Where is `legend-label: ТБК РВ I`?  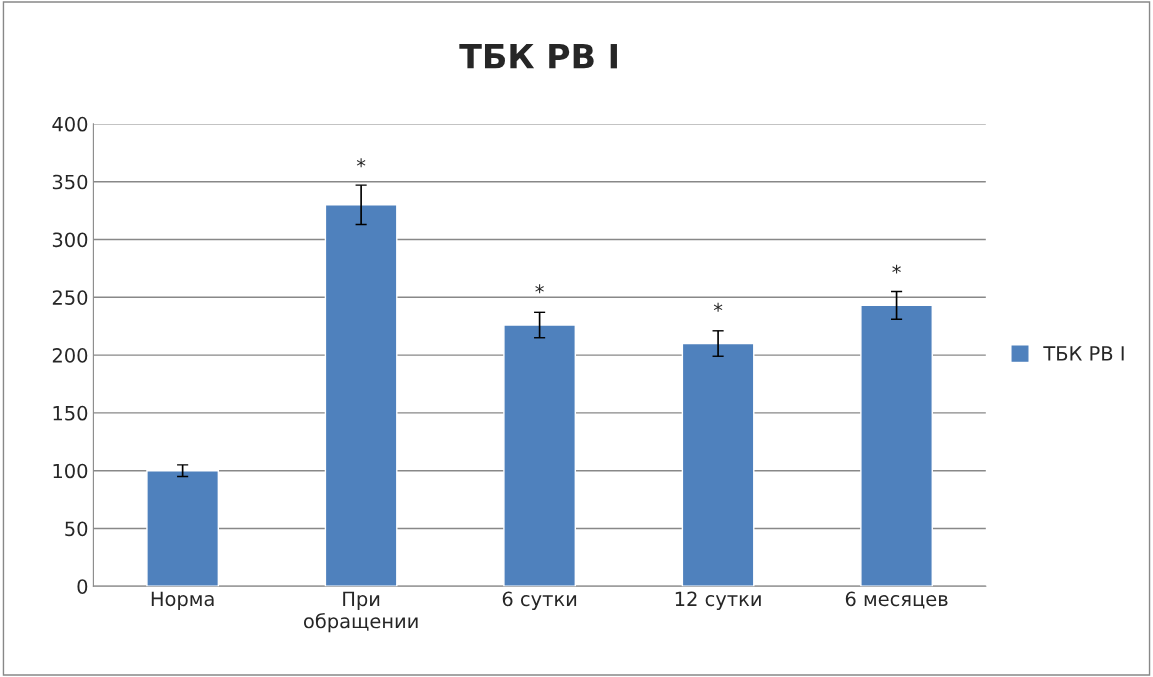
legend-label: ТБК РВ I is located at coordinates (1083, 353).